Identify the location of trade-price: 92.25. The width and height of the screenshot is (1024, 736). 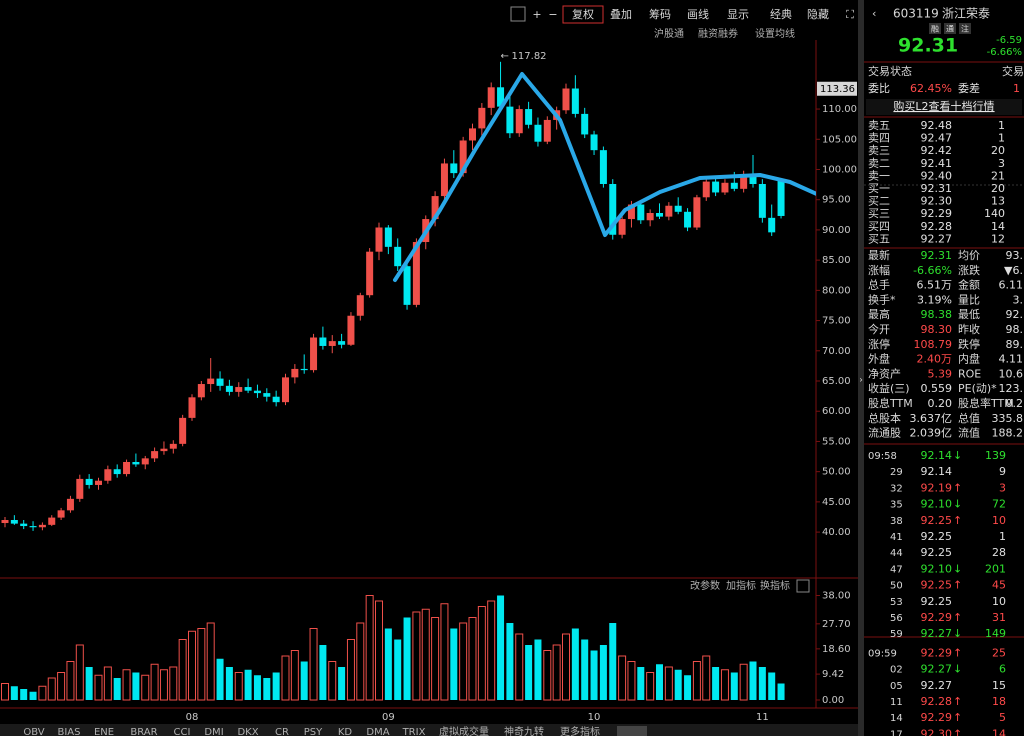
(937, 536).